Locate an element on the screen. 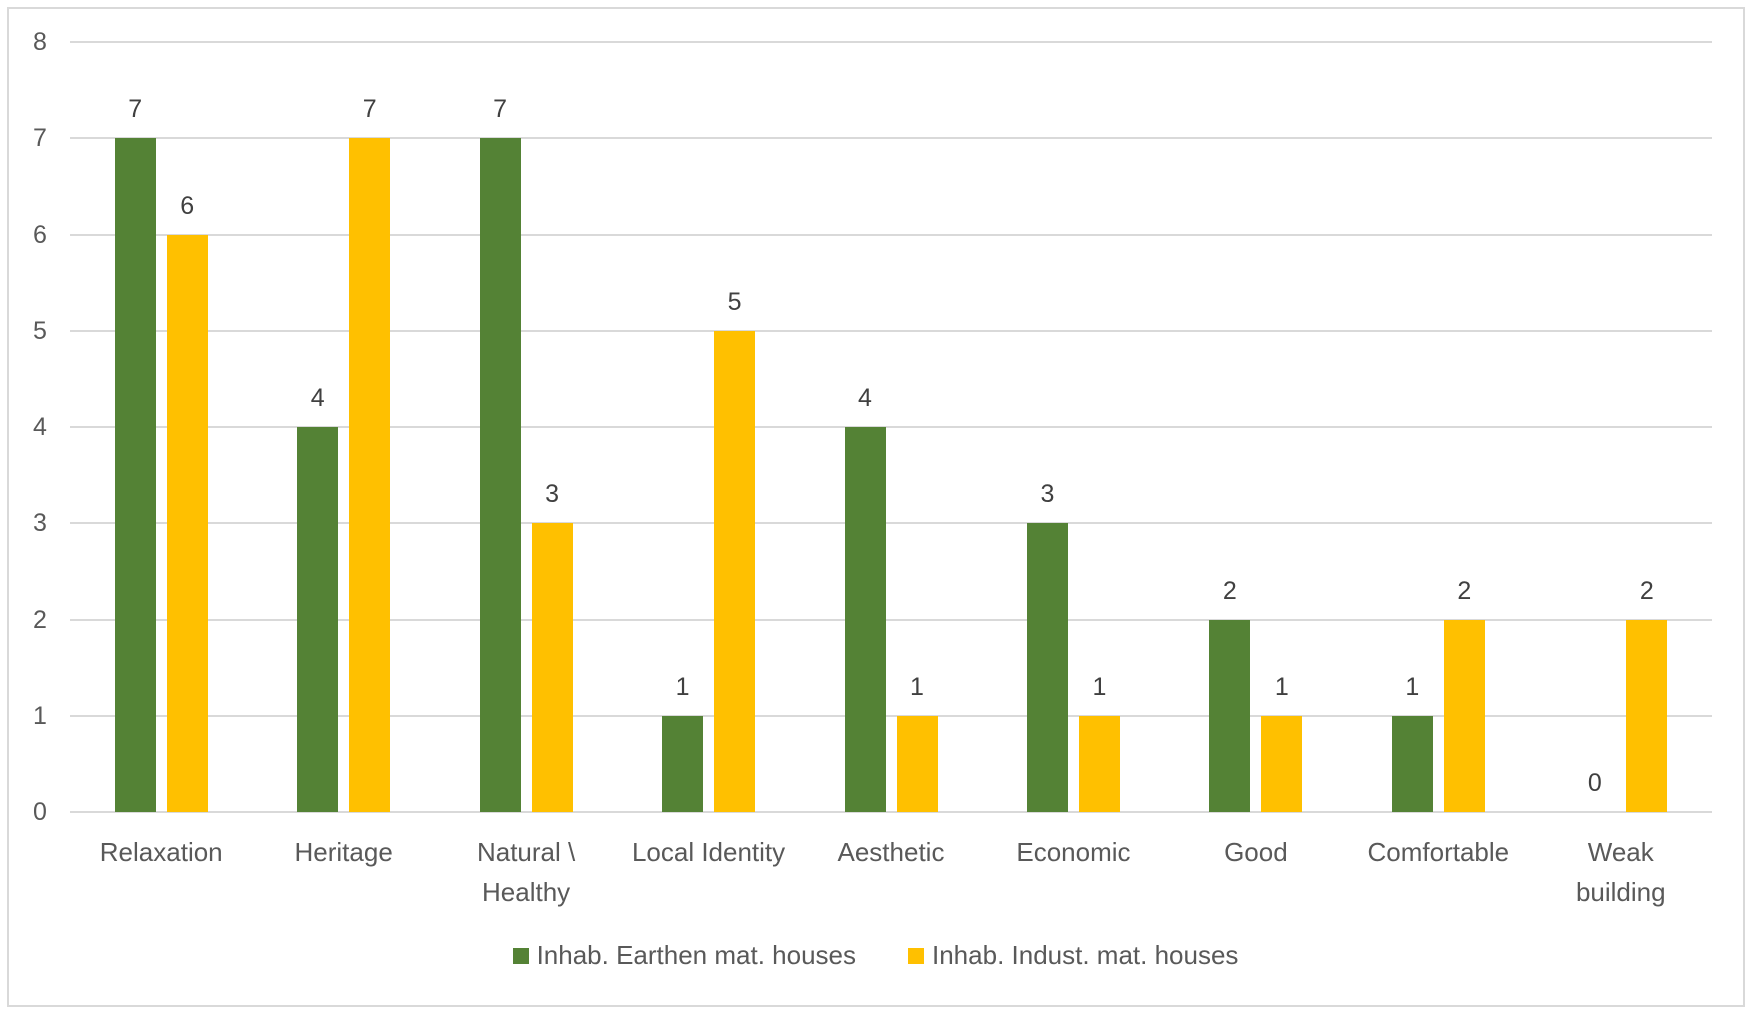 The width and height of the screenshot is (1751, 1017). x-category-label: Local Identity is located at coordinates (708, 852).